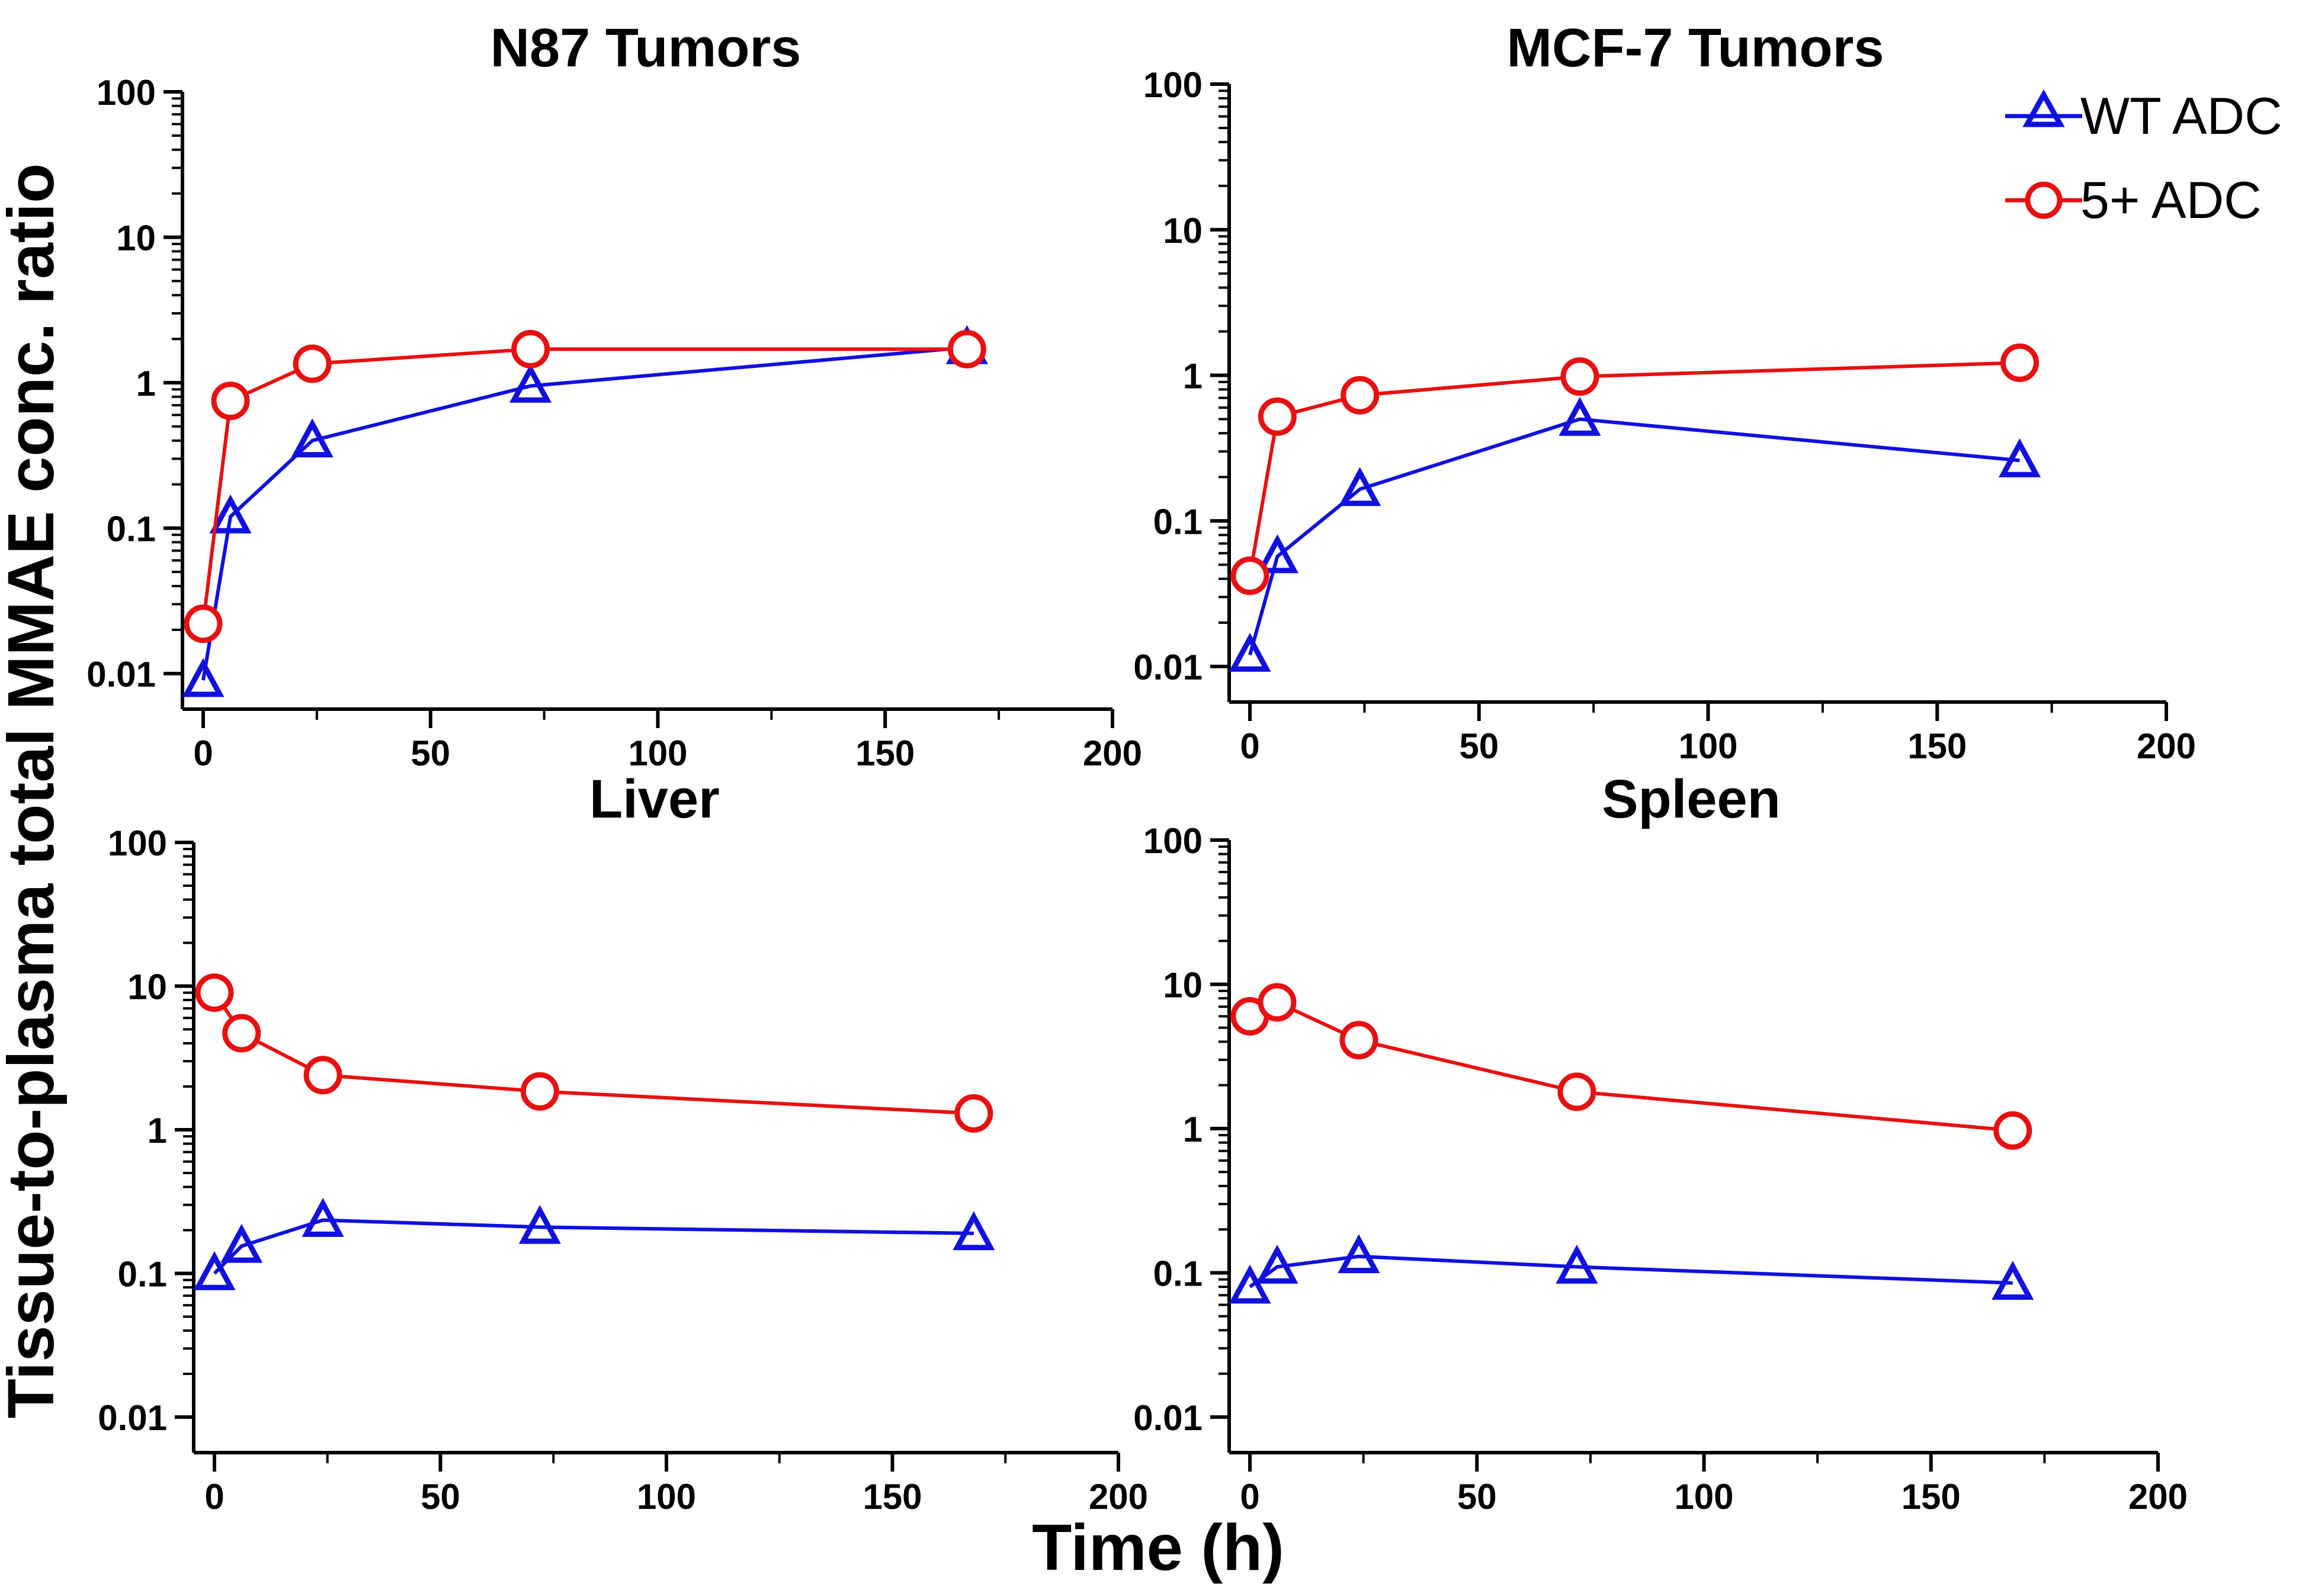 Image resolution: width=2299 pixels, height=1596 pixels. What do you see at coordinates (1158, 1547) in the screenshot?
I see `shared-x-axis-label: Time (h)` at bounding box center [1158, 1547].